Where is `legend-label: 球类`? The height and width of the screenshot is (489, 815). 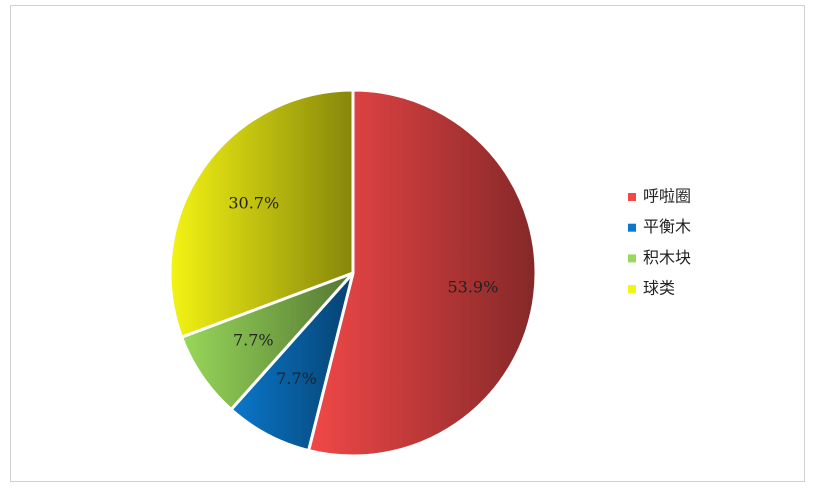 legend-label: 球类 is located at coordinates (659, 288).